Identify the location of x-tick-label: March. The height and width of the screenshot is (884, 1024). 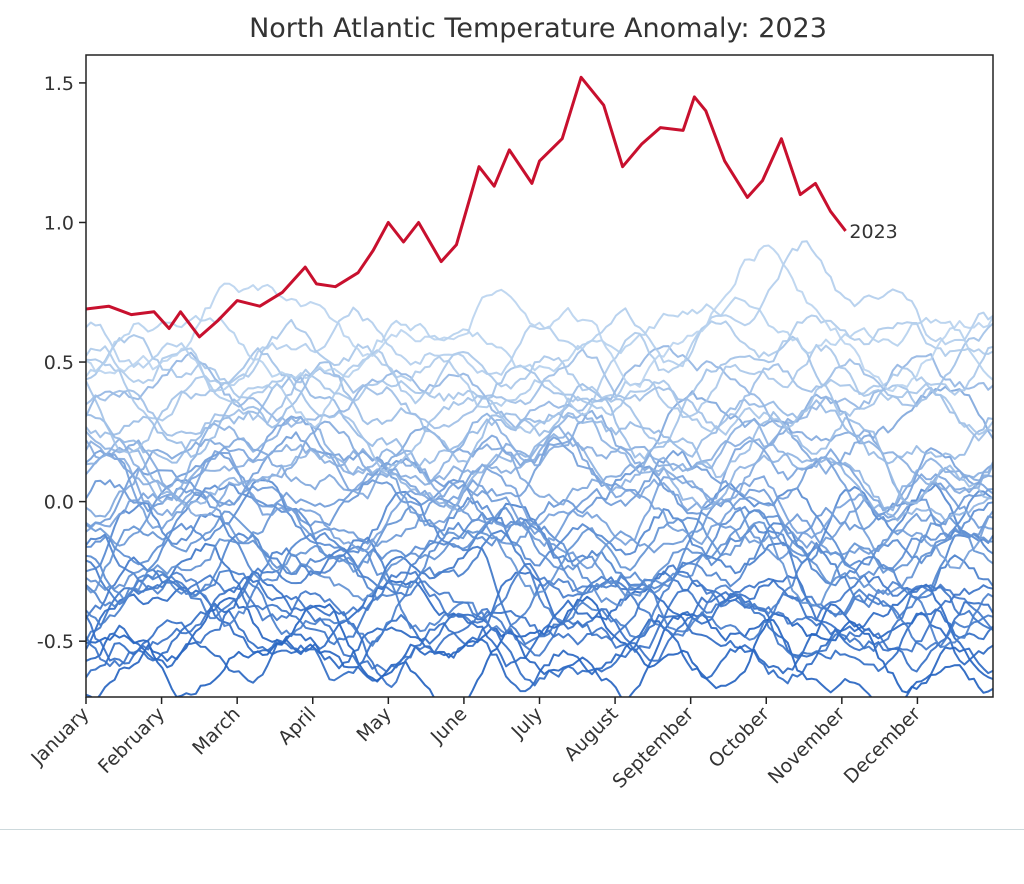
(216, 731).